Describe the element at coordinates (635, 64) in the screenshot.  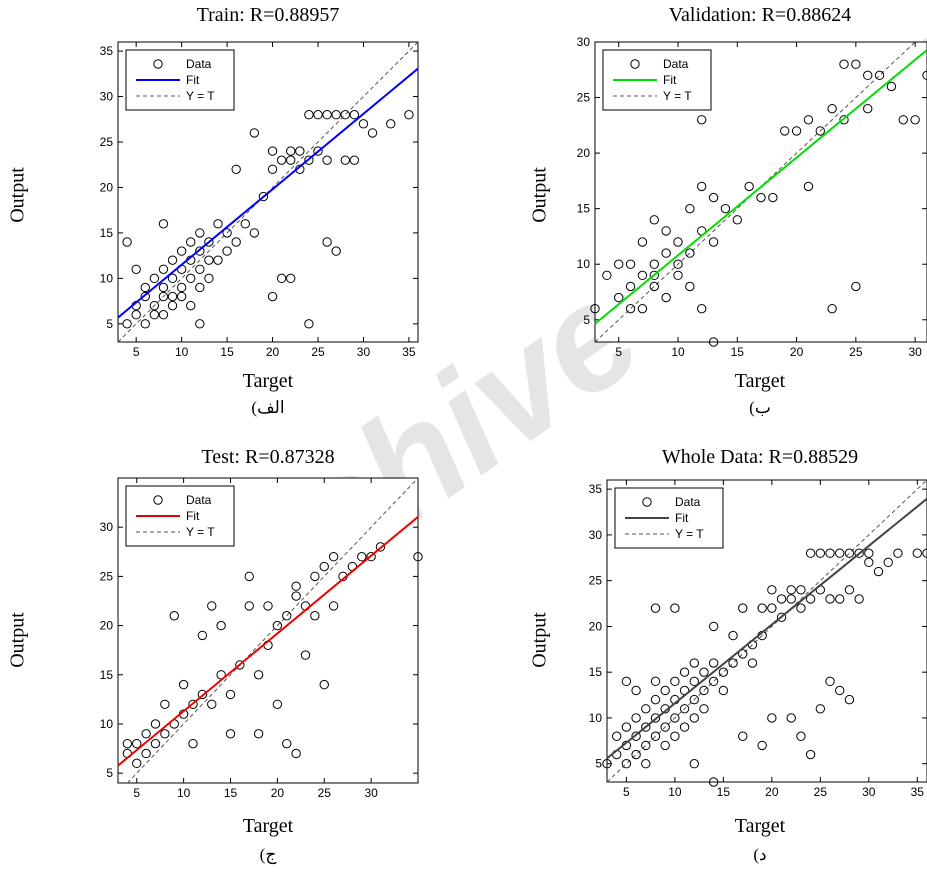
I see `legend-data-marker` at that location.